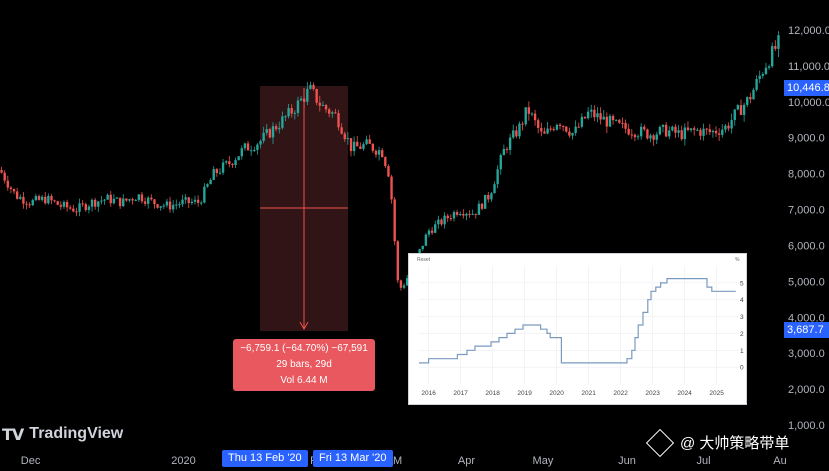  I want to click on current-price-label: 10,446.8, so click(806, 88).